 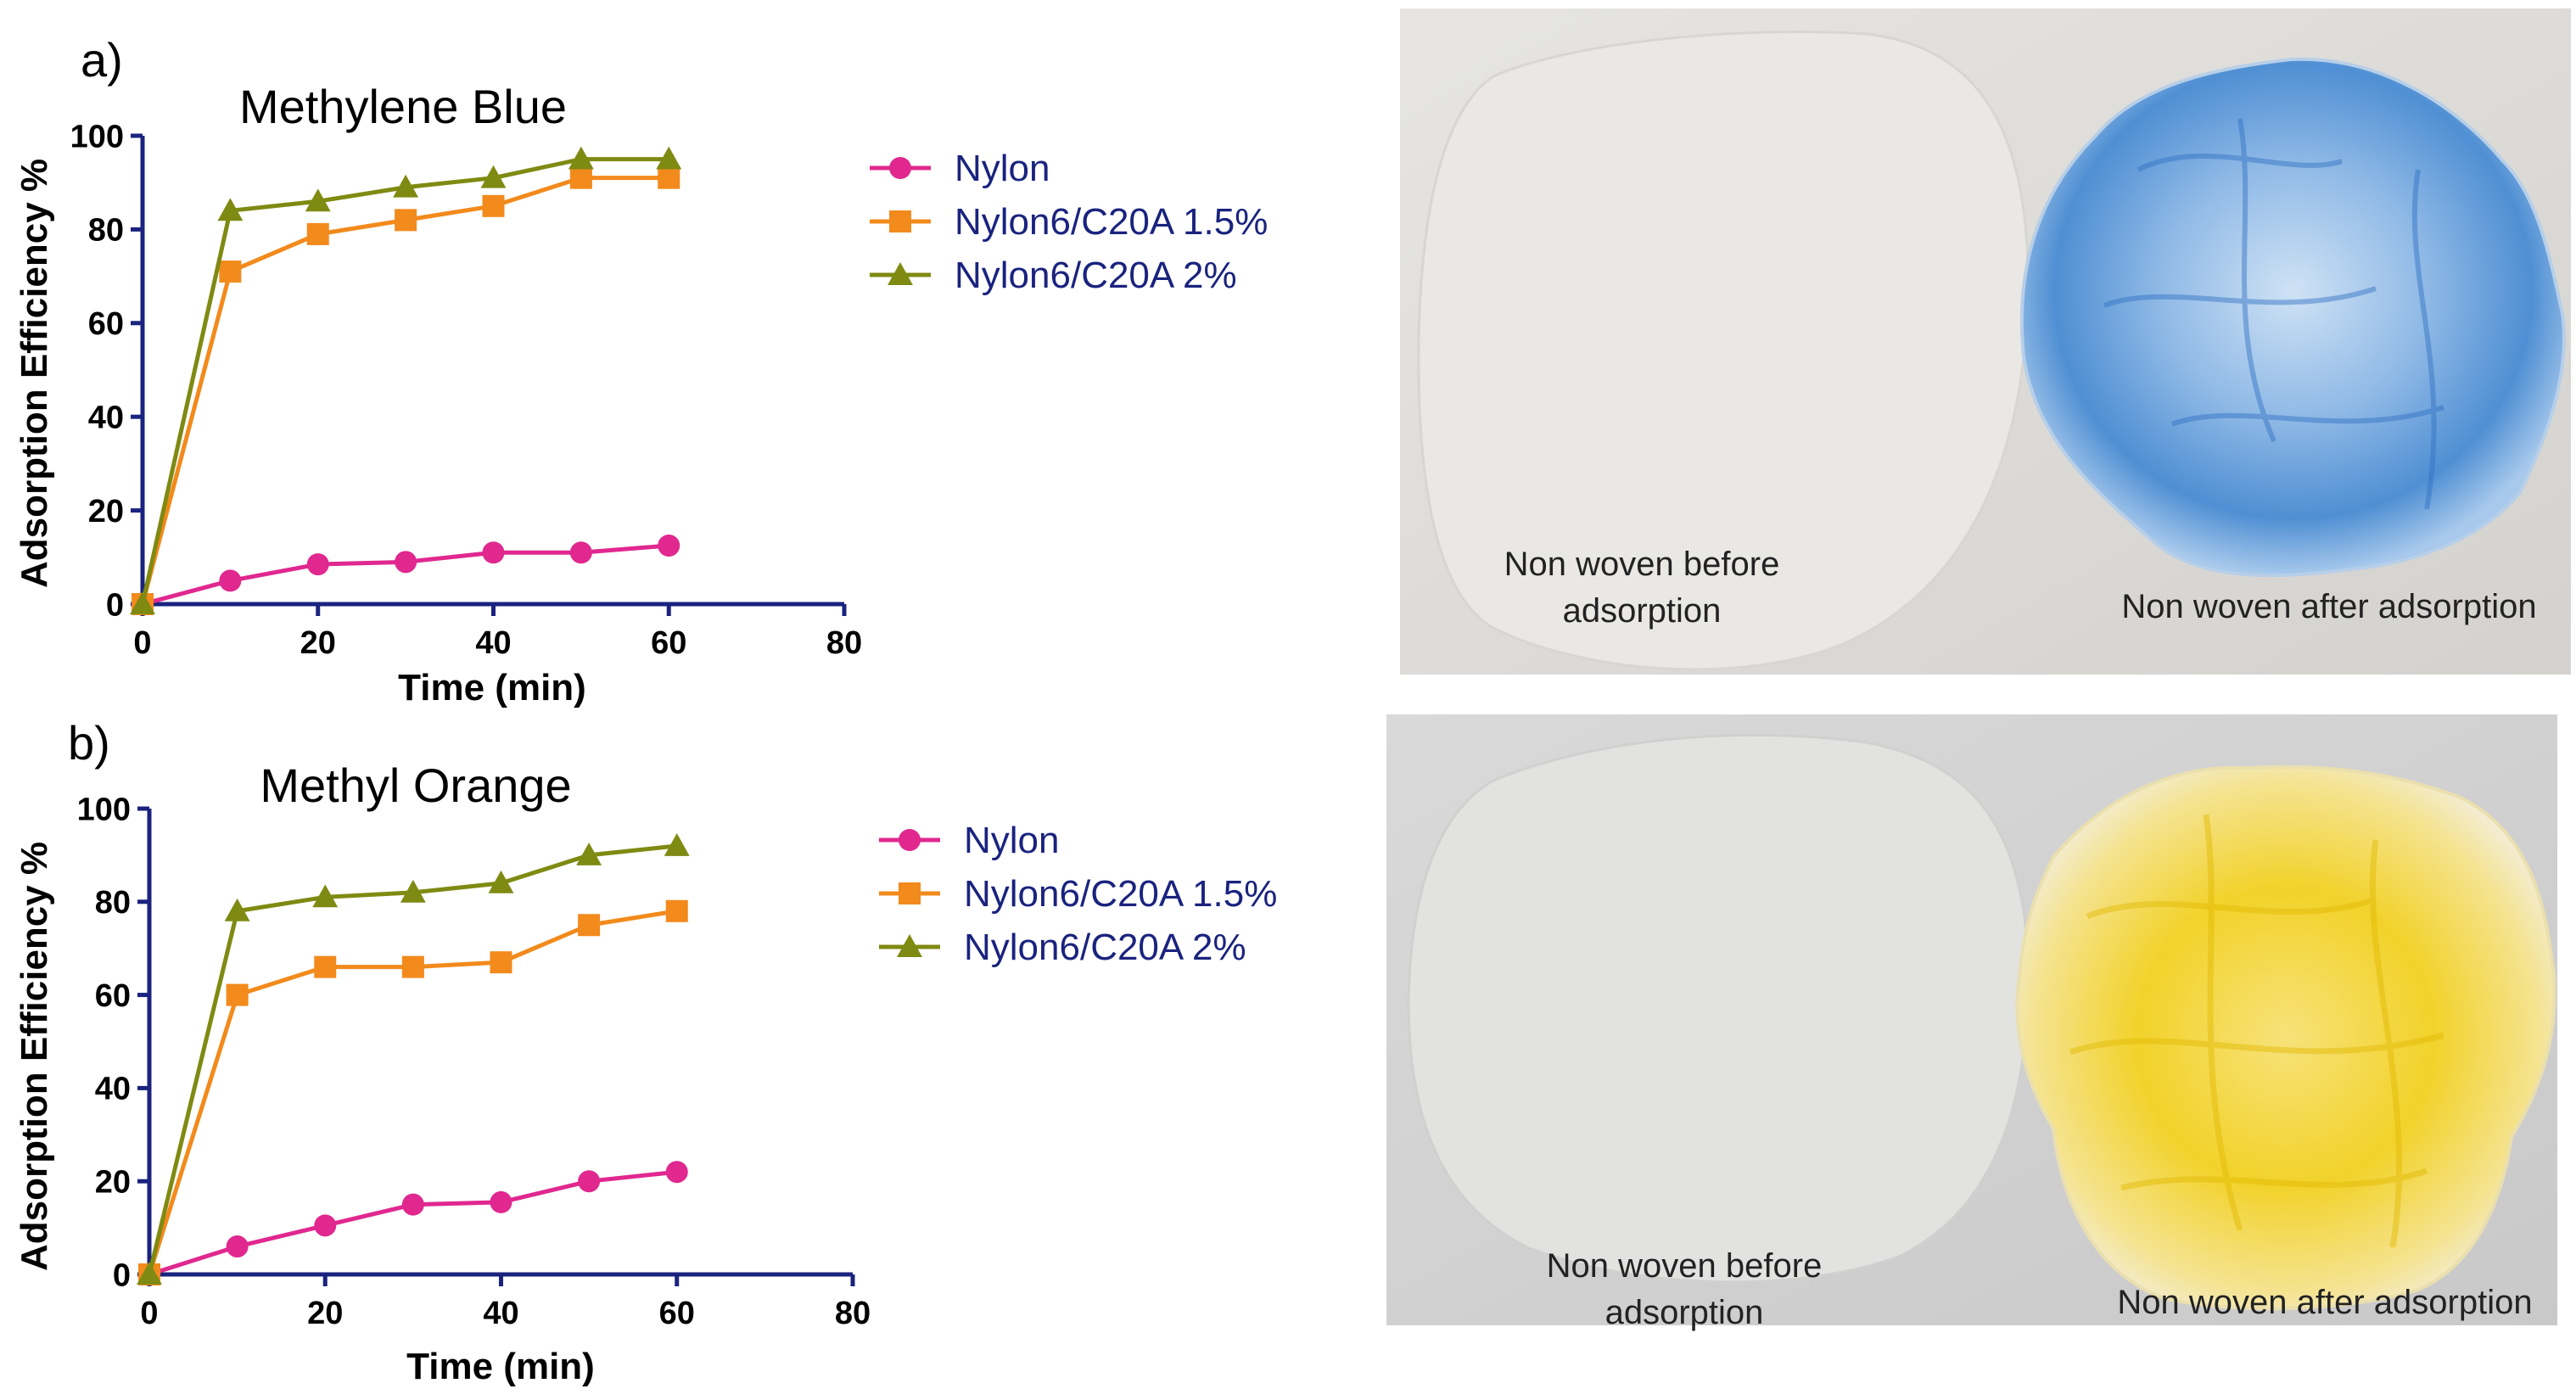 I want to click on series-a, so click(x=406, y=380).